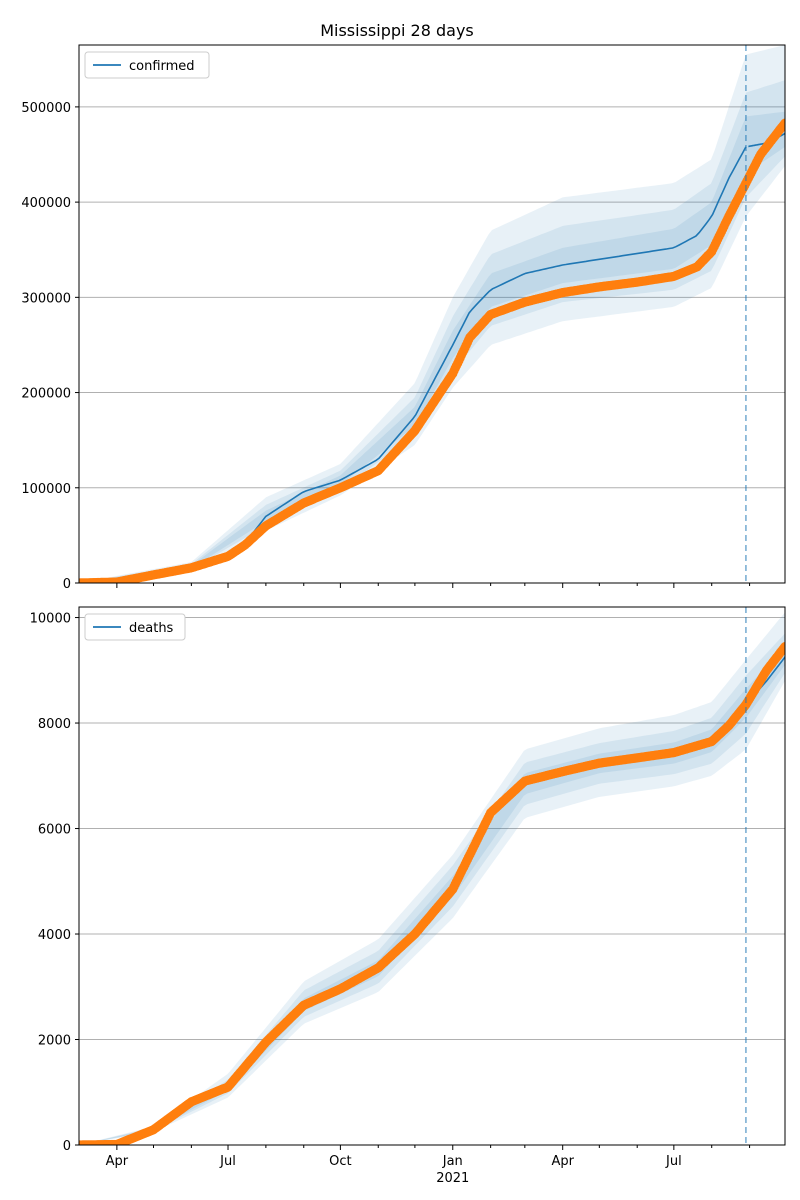 This screenshot has width=800, height=1200. What do you see at coordinates (162, 66) in the screenshot?
I see `legend-label: confirmed` at bounding box center [162, 66].